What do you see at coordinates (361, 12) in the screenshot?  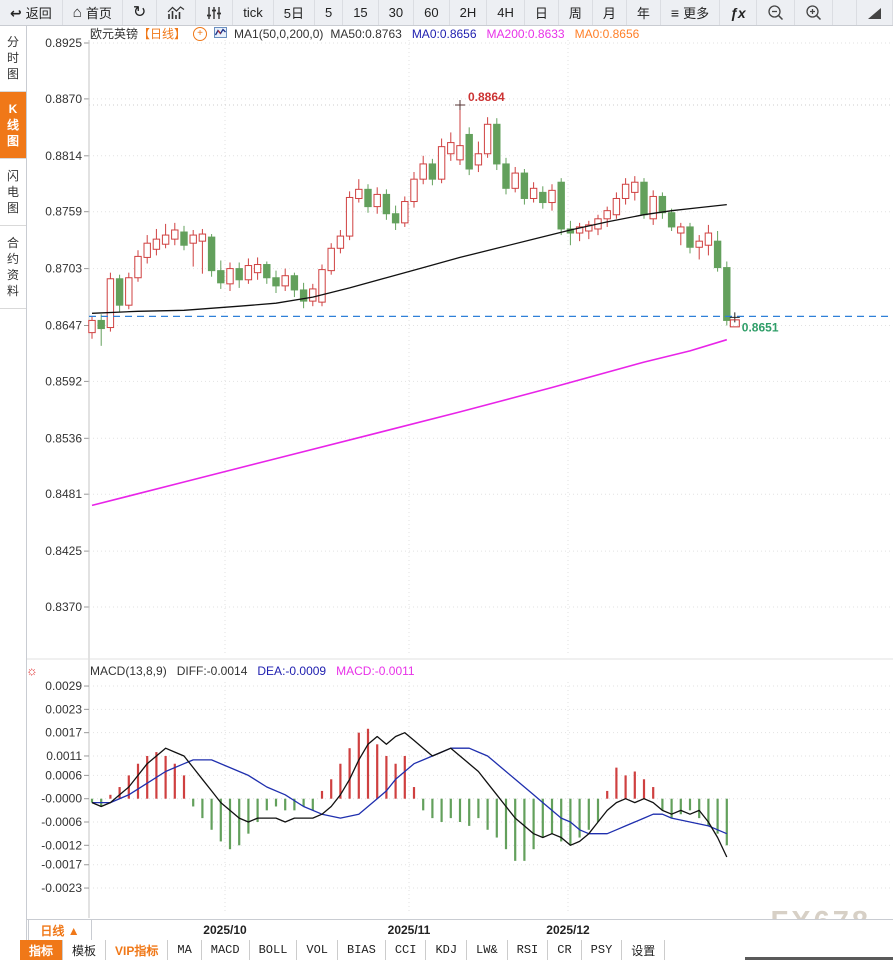 I see `toolbar-period-15-button: 15` at bounding box center [361, 12].